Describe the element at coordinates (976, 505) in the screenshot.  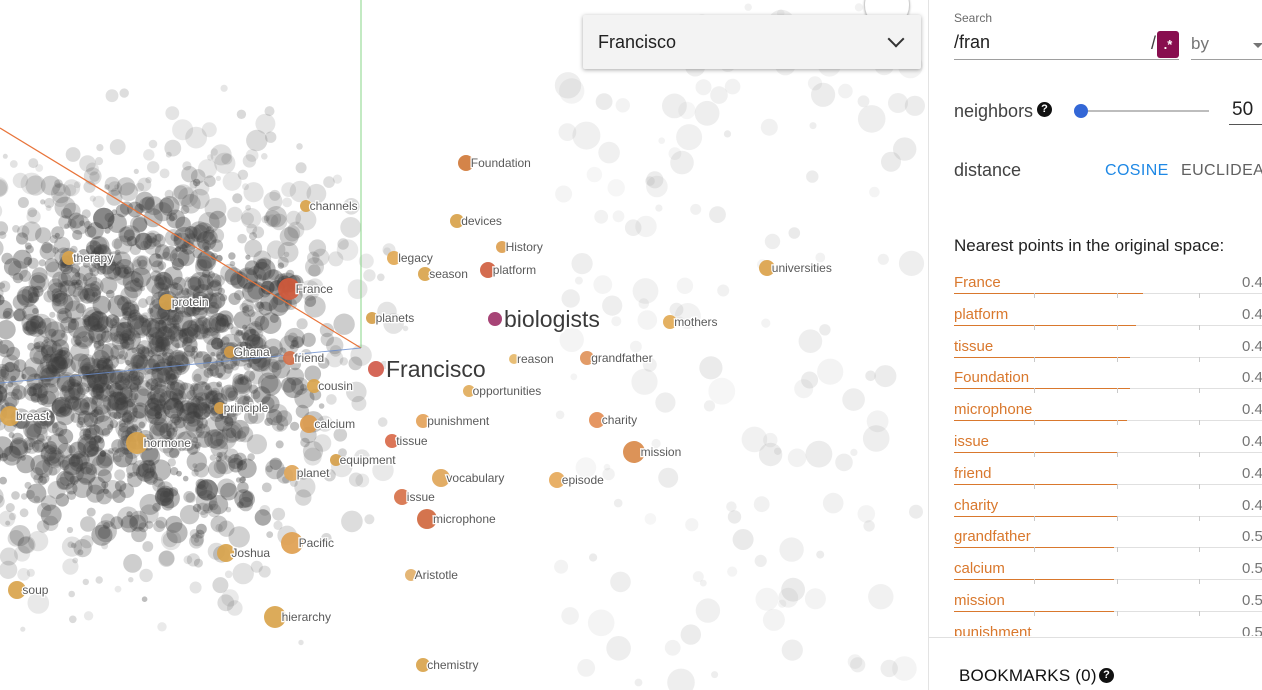
I see `nearest-point-name: charity` at that location.